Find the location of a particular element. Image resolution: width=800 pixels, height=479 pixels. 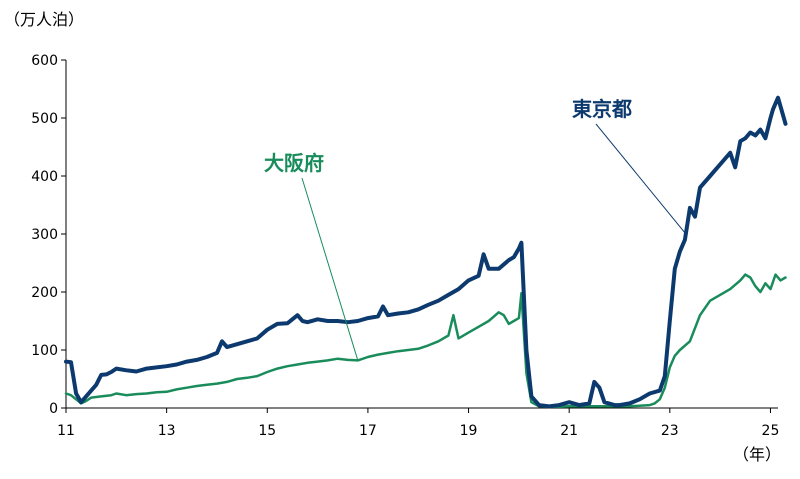

y-tick-label: 400 is located at coordinates (44, 177).